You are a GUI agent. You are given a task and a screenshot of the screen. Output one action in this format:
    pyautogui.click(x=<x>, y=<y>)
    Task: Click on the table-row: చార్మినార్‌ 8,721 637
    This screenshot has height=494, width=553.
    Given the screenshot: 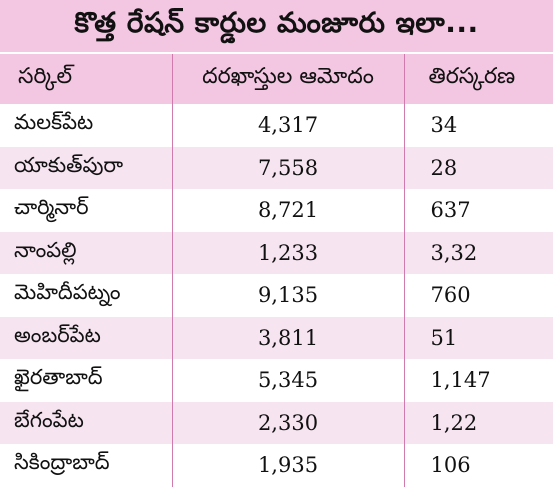 What is the action you would take?
    pyautogui.click(x=276, y=210)
    